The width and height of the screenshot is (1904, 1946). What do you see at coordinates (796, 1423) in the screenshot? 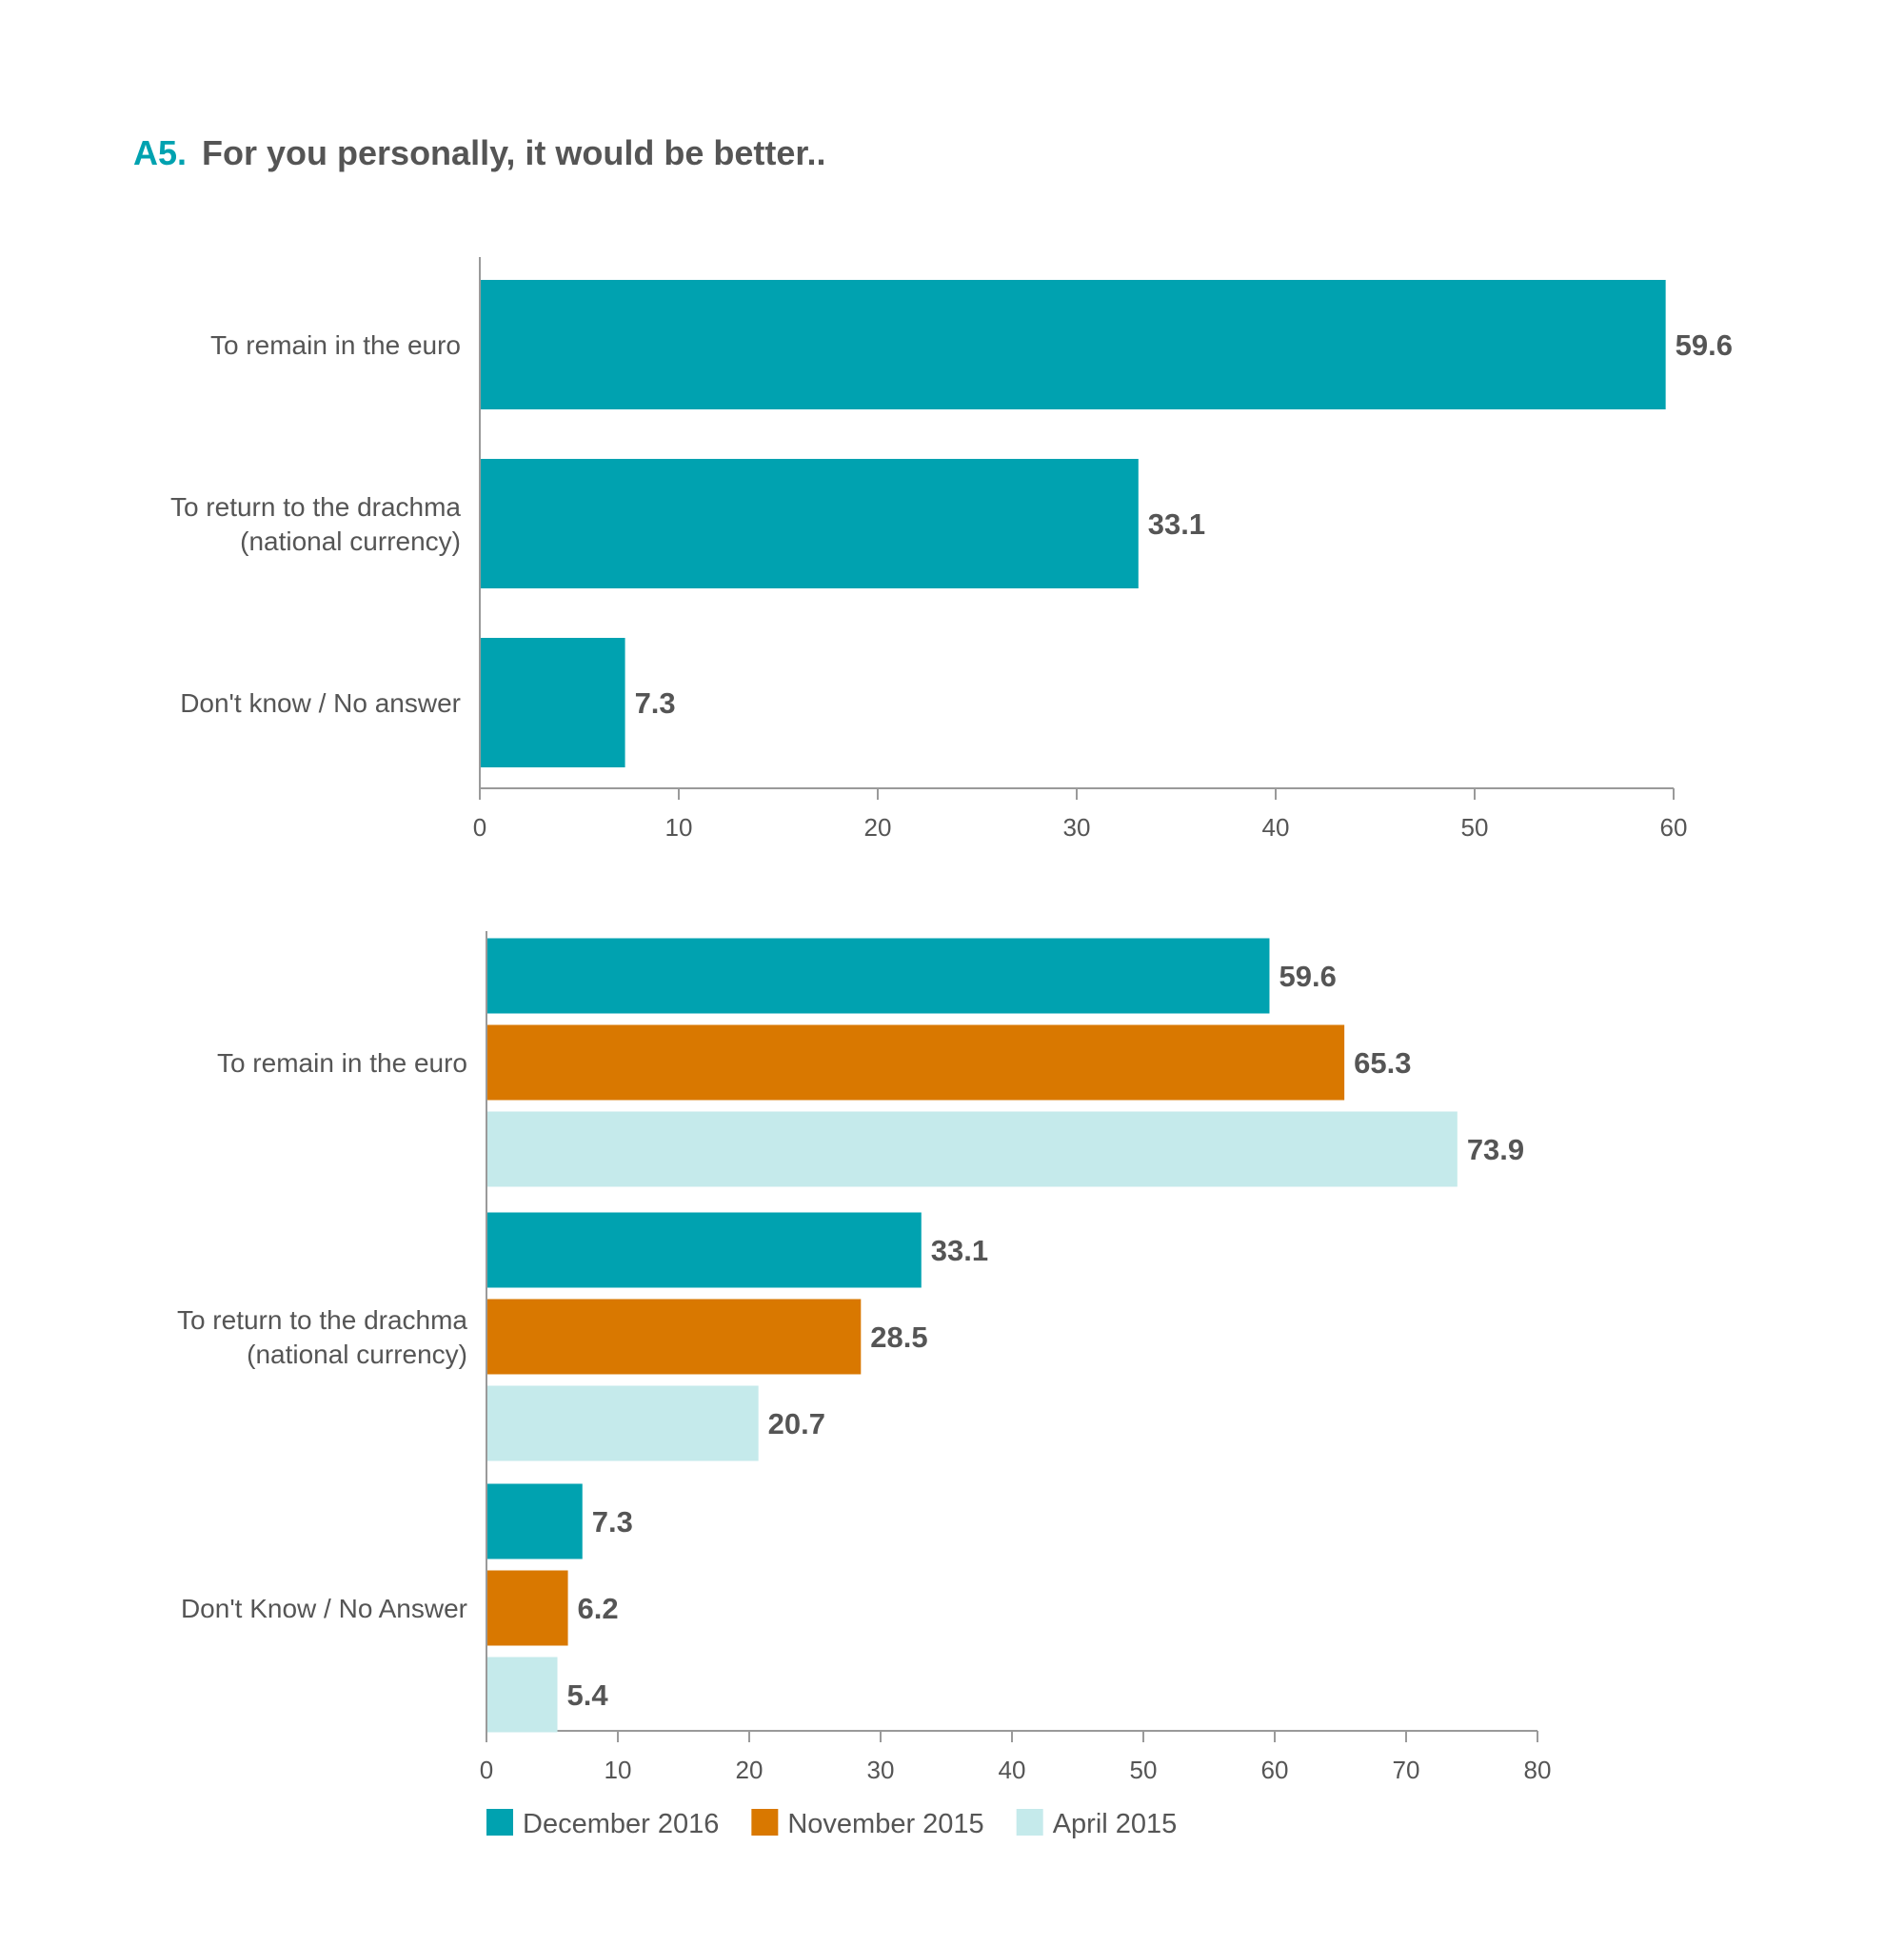
I see `data-label: 20.7` at bounding box center [796, 1423].